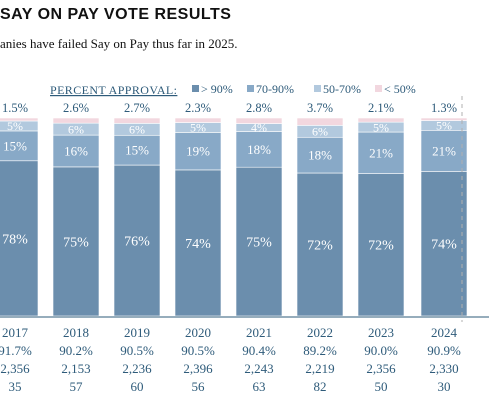  I want to click on top-label-2020: 2.3%, so click(198, 108).